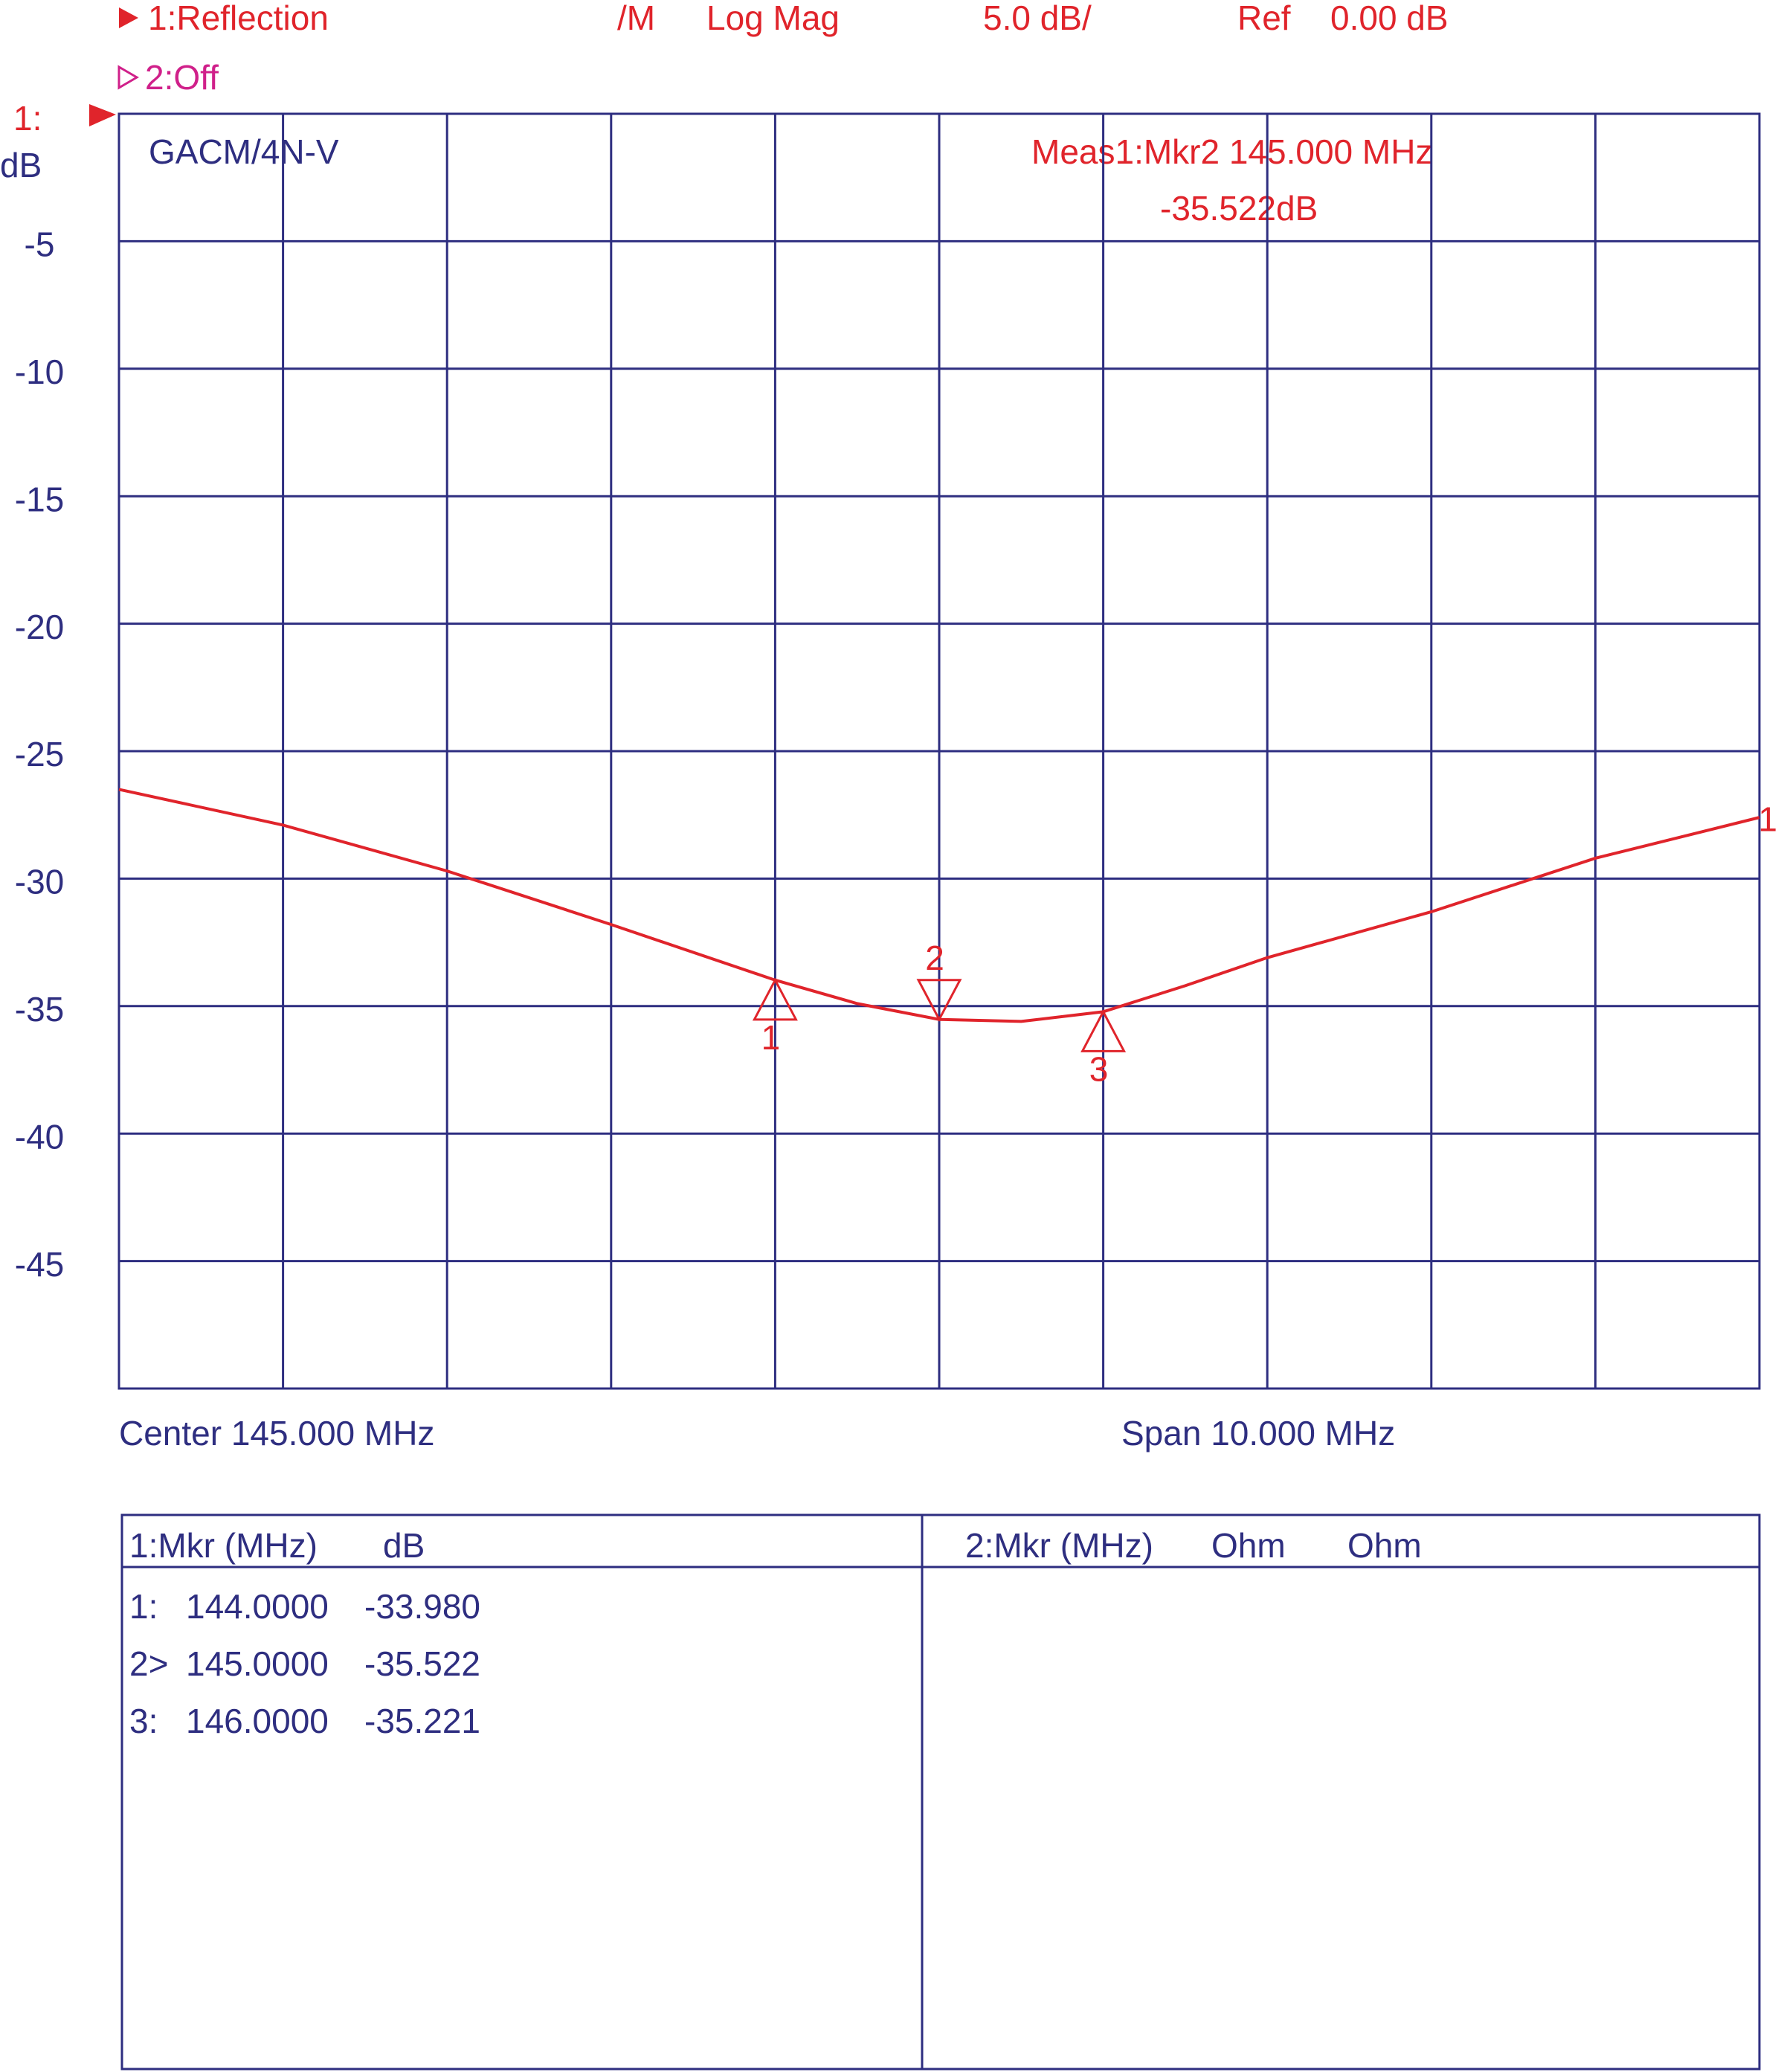 Image resolution: width=1778 pixels, height=2072 pixels. Describe the element at coordinates (939, 905) in the screenshot. I see `trace-line` at that location.